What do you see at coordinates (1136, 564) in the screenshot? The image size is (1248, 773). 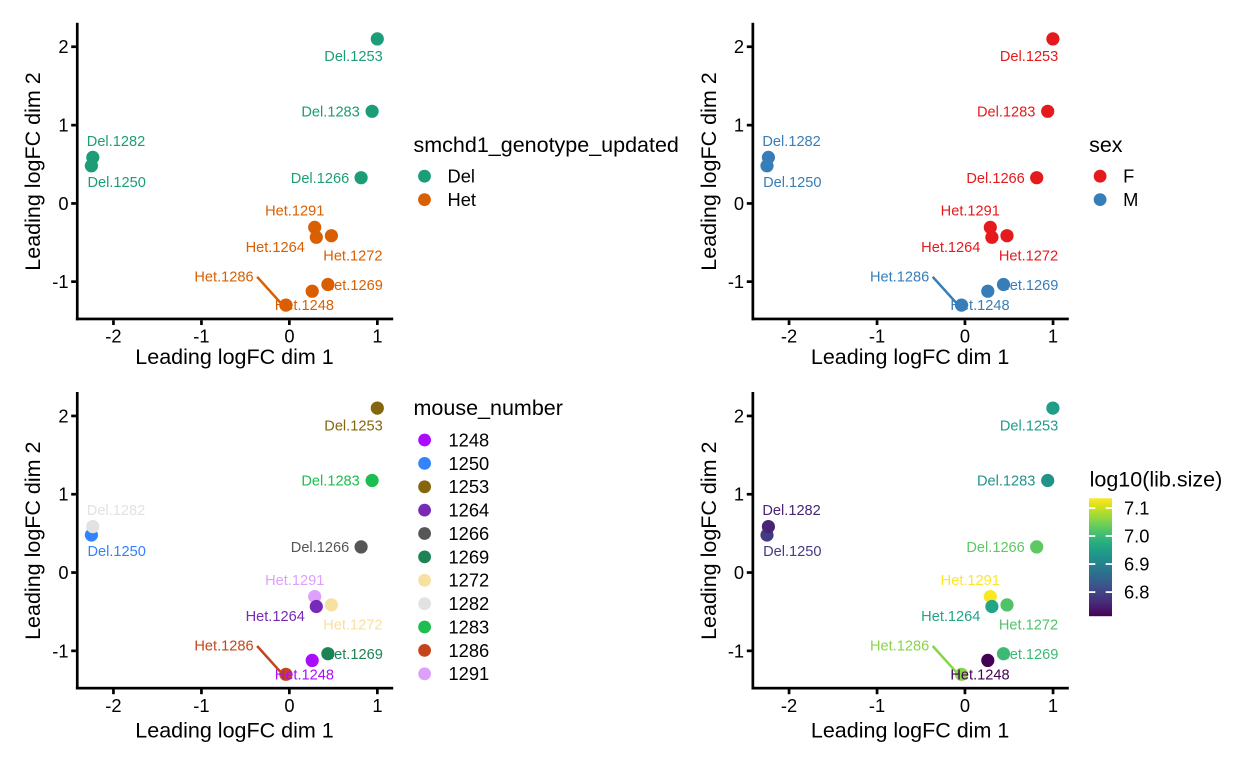 I see `svg-text: 6.9` at bounding box center [1136, 564].